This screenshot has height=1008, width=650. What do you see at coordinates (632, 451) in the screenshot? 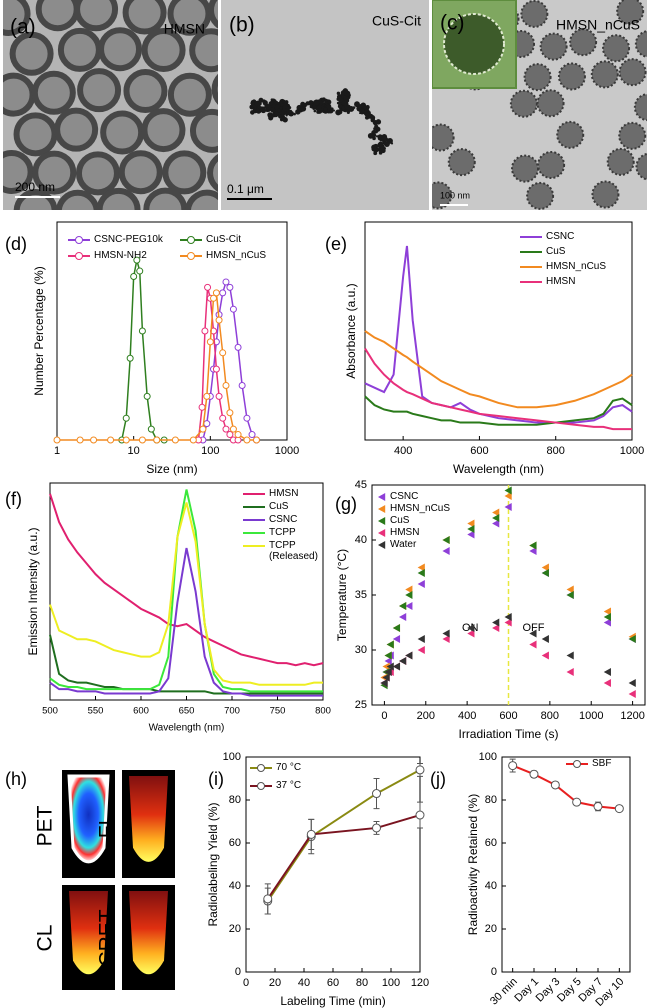
I see `x-tick-label: 1000` at bounding box center [632, 451].